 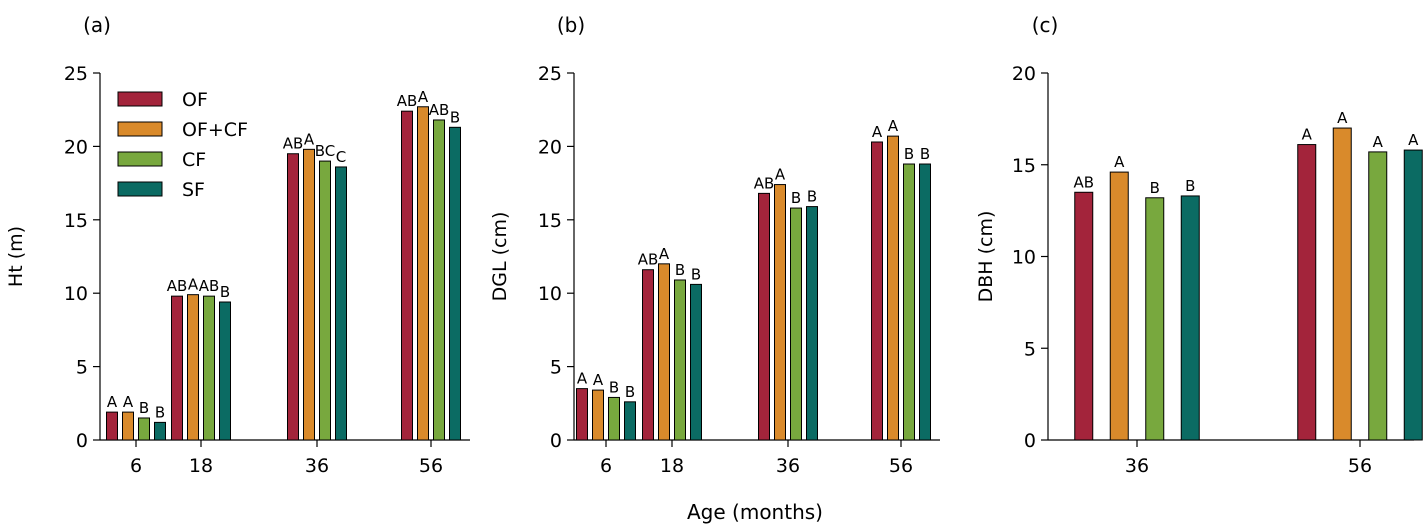 What do you see at coordinates (755, 512) in the screenshot?
I see `shared-x-axis-label: Age (months)` at bounding box center [755, 512].